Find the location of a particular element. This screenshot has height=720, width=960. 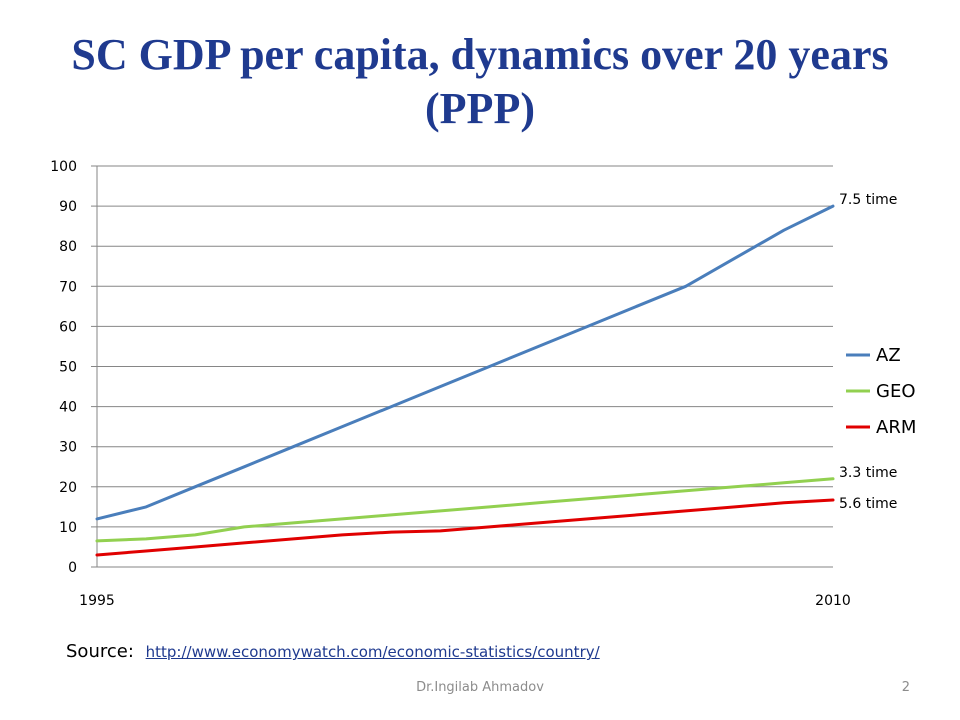

series-line-arm is located at coordinates (465, 527).